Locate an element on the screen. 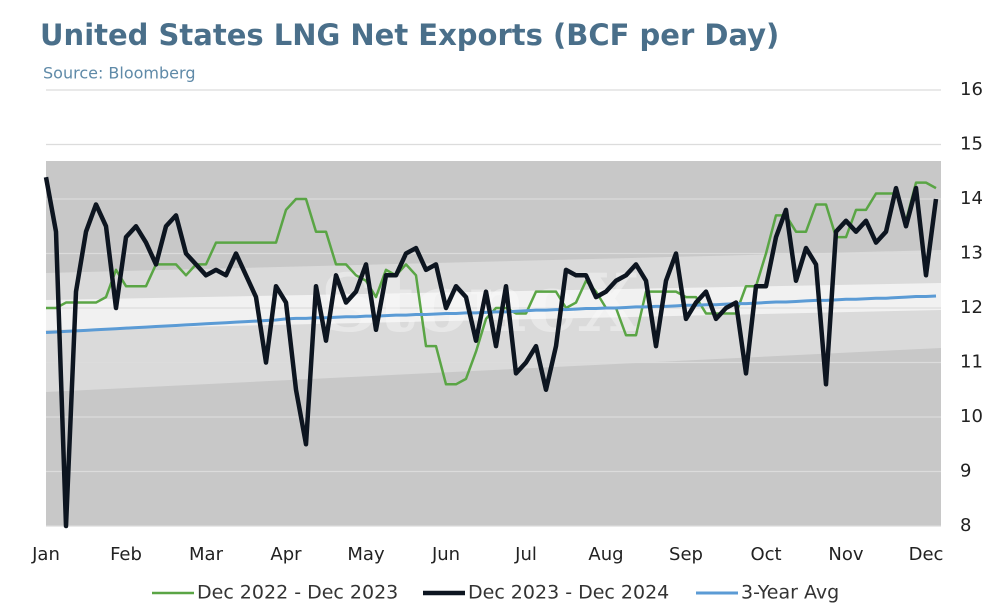 Image resolution: width=994 pixels, height=613 pixels. legend-label: Dec 2023 - Dec 2024 is located at coordinates (568, 593).